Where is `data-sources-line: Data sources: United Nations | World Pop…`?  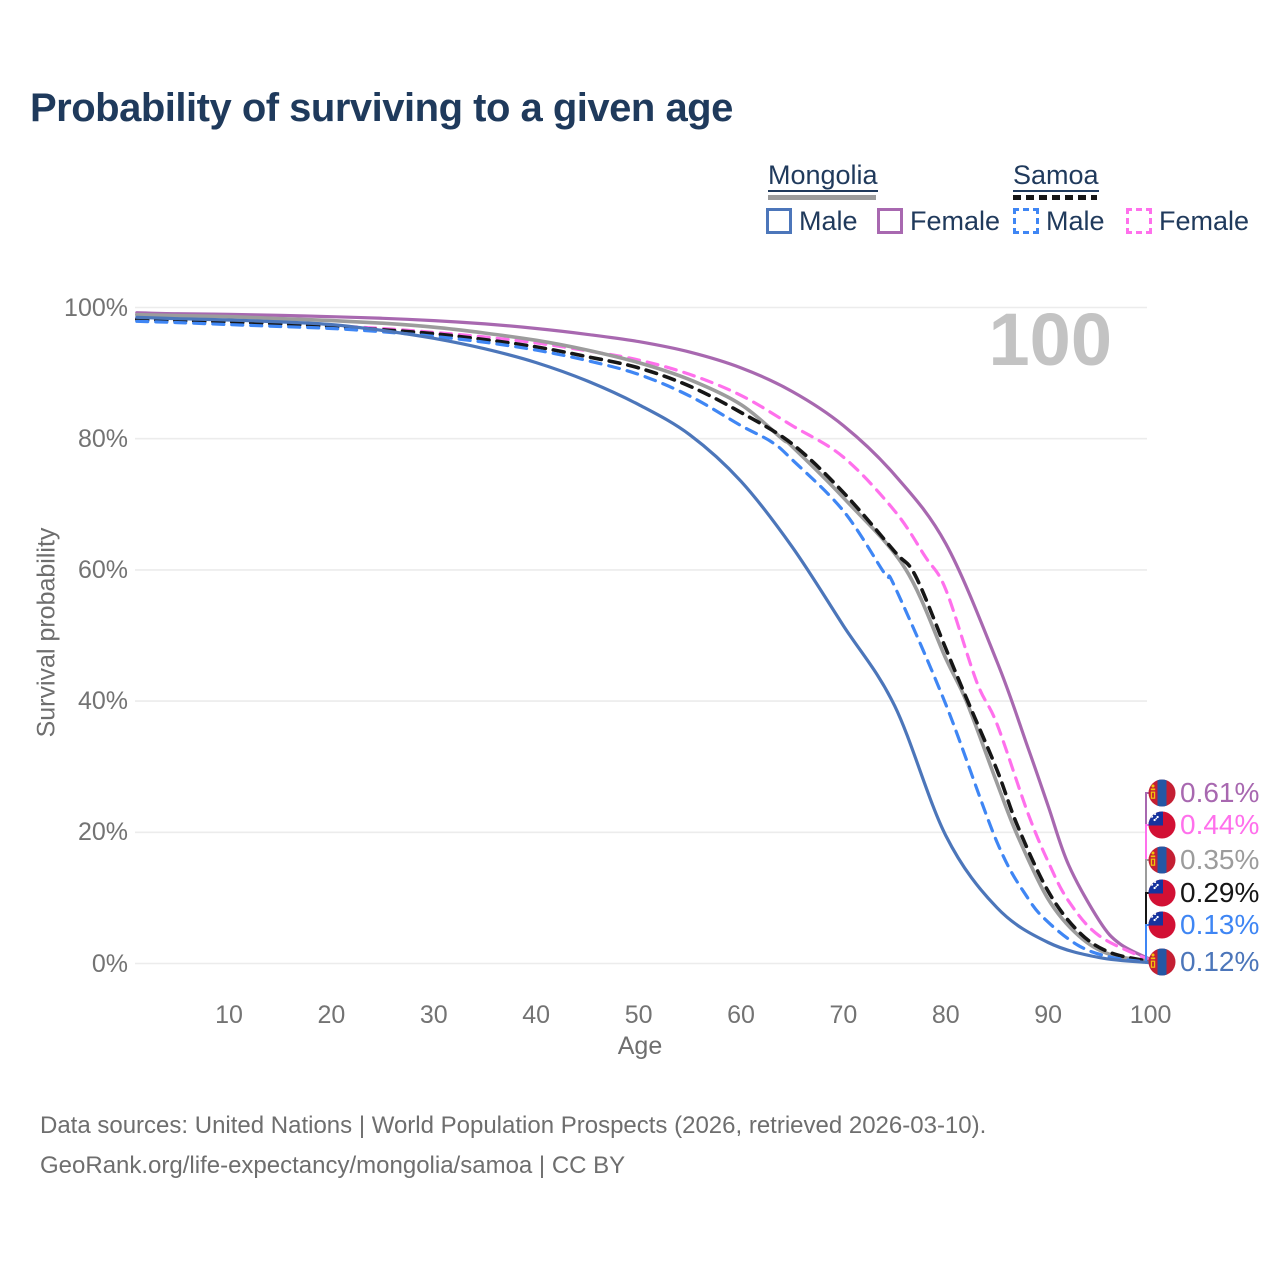
data-sources-line: Data sources: United Nations | World Pop… is located at coordinates (513, 1125).